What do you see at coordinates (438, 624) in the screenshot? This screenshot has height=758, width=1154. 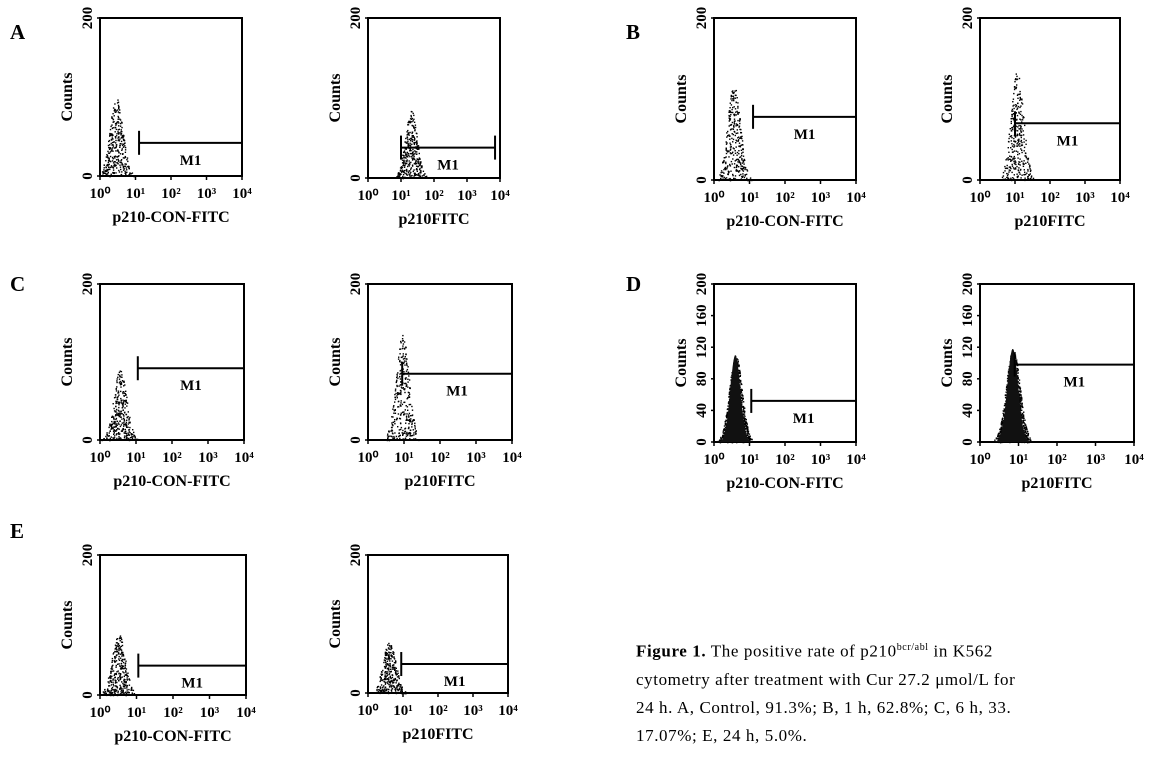 I see `plot-frame` at bounding box center [438, 624].